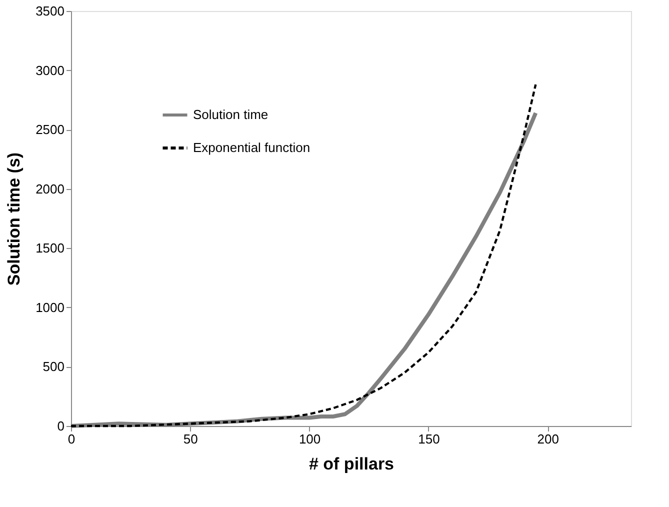  Describe the element at coordinates (53, 366) in the screenshot. I see `y-tick-label: 500` at that location.